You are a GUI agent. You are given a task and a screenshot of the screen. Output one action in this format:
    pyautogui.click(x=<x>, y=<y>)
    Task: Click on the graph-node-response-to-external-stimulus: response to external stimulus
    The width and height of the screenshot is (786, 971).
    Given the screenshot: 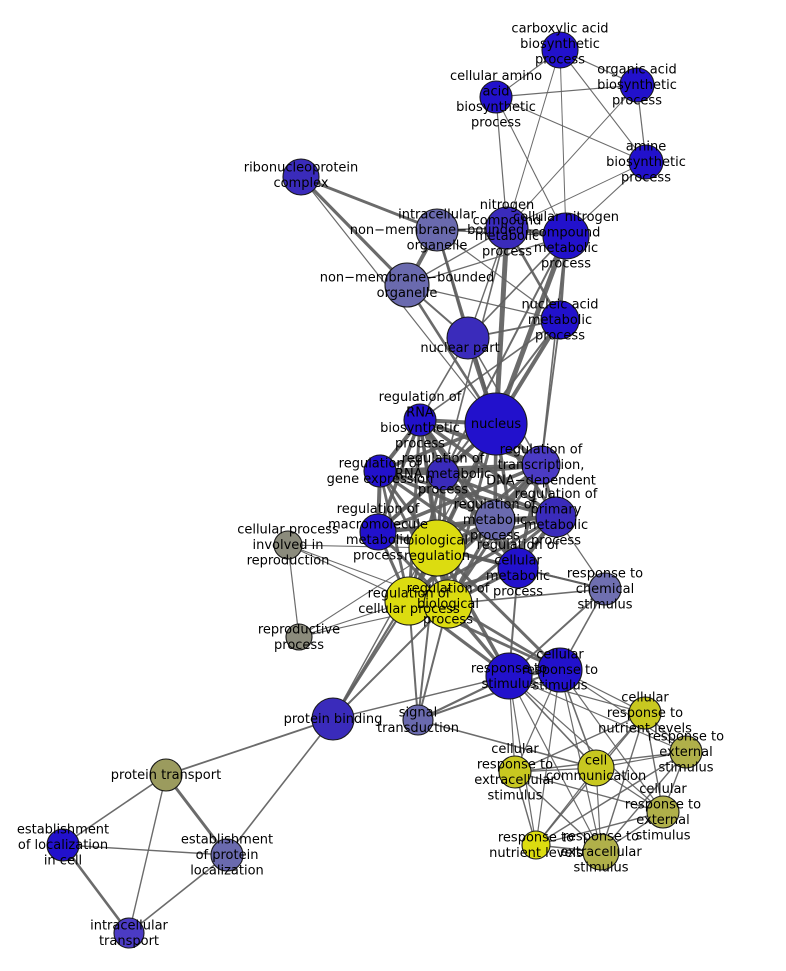 What is the action you would take?
    pyautogui.click(x=686, y=752)
    